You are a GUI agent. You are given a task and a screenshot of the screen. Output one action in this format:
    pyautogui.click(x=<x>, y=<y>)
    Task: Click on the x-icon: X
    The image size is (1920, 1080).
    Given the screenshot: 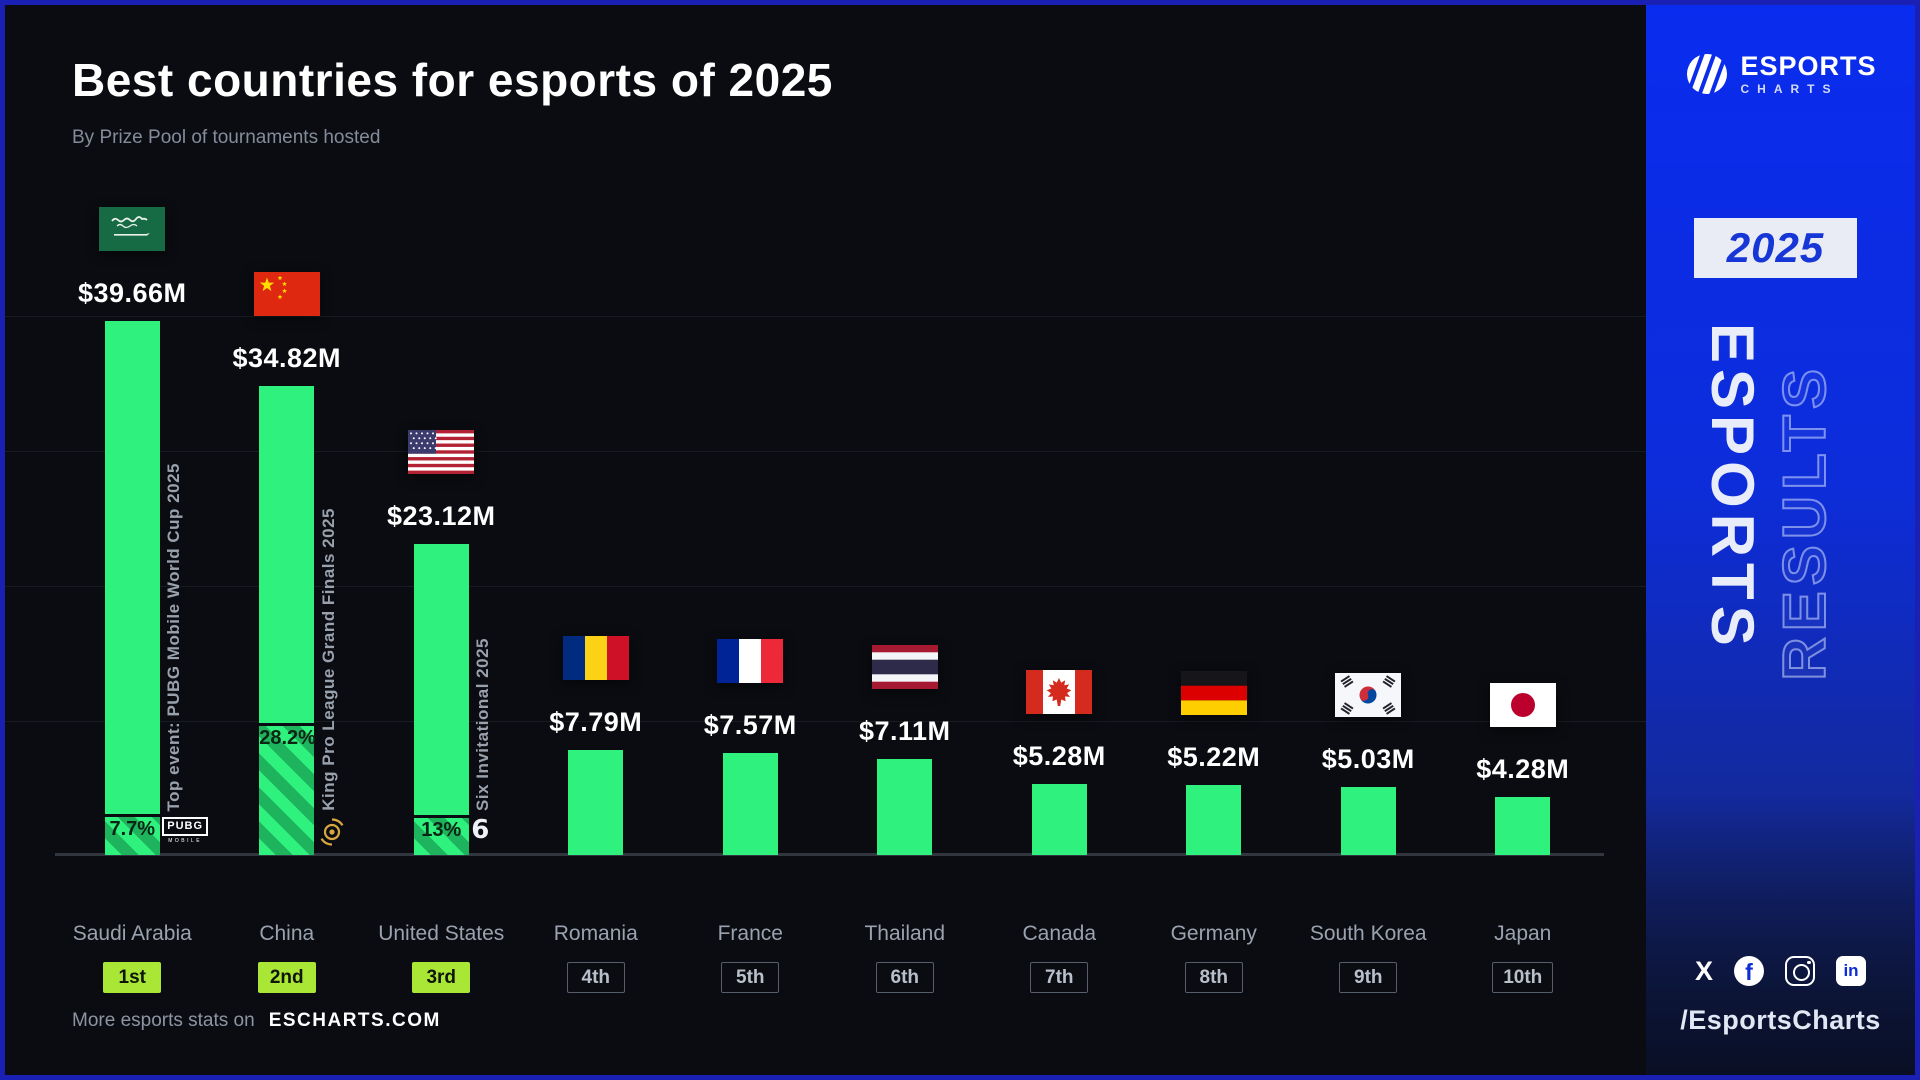 What is the action you would take?
    pyautogui.click(x=1703, y=971)
    